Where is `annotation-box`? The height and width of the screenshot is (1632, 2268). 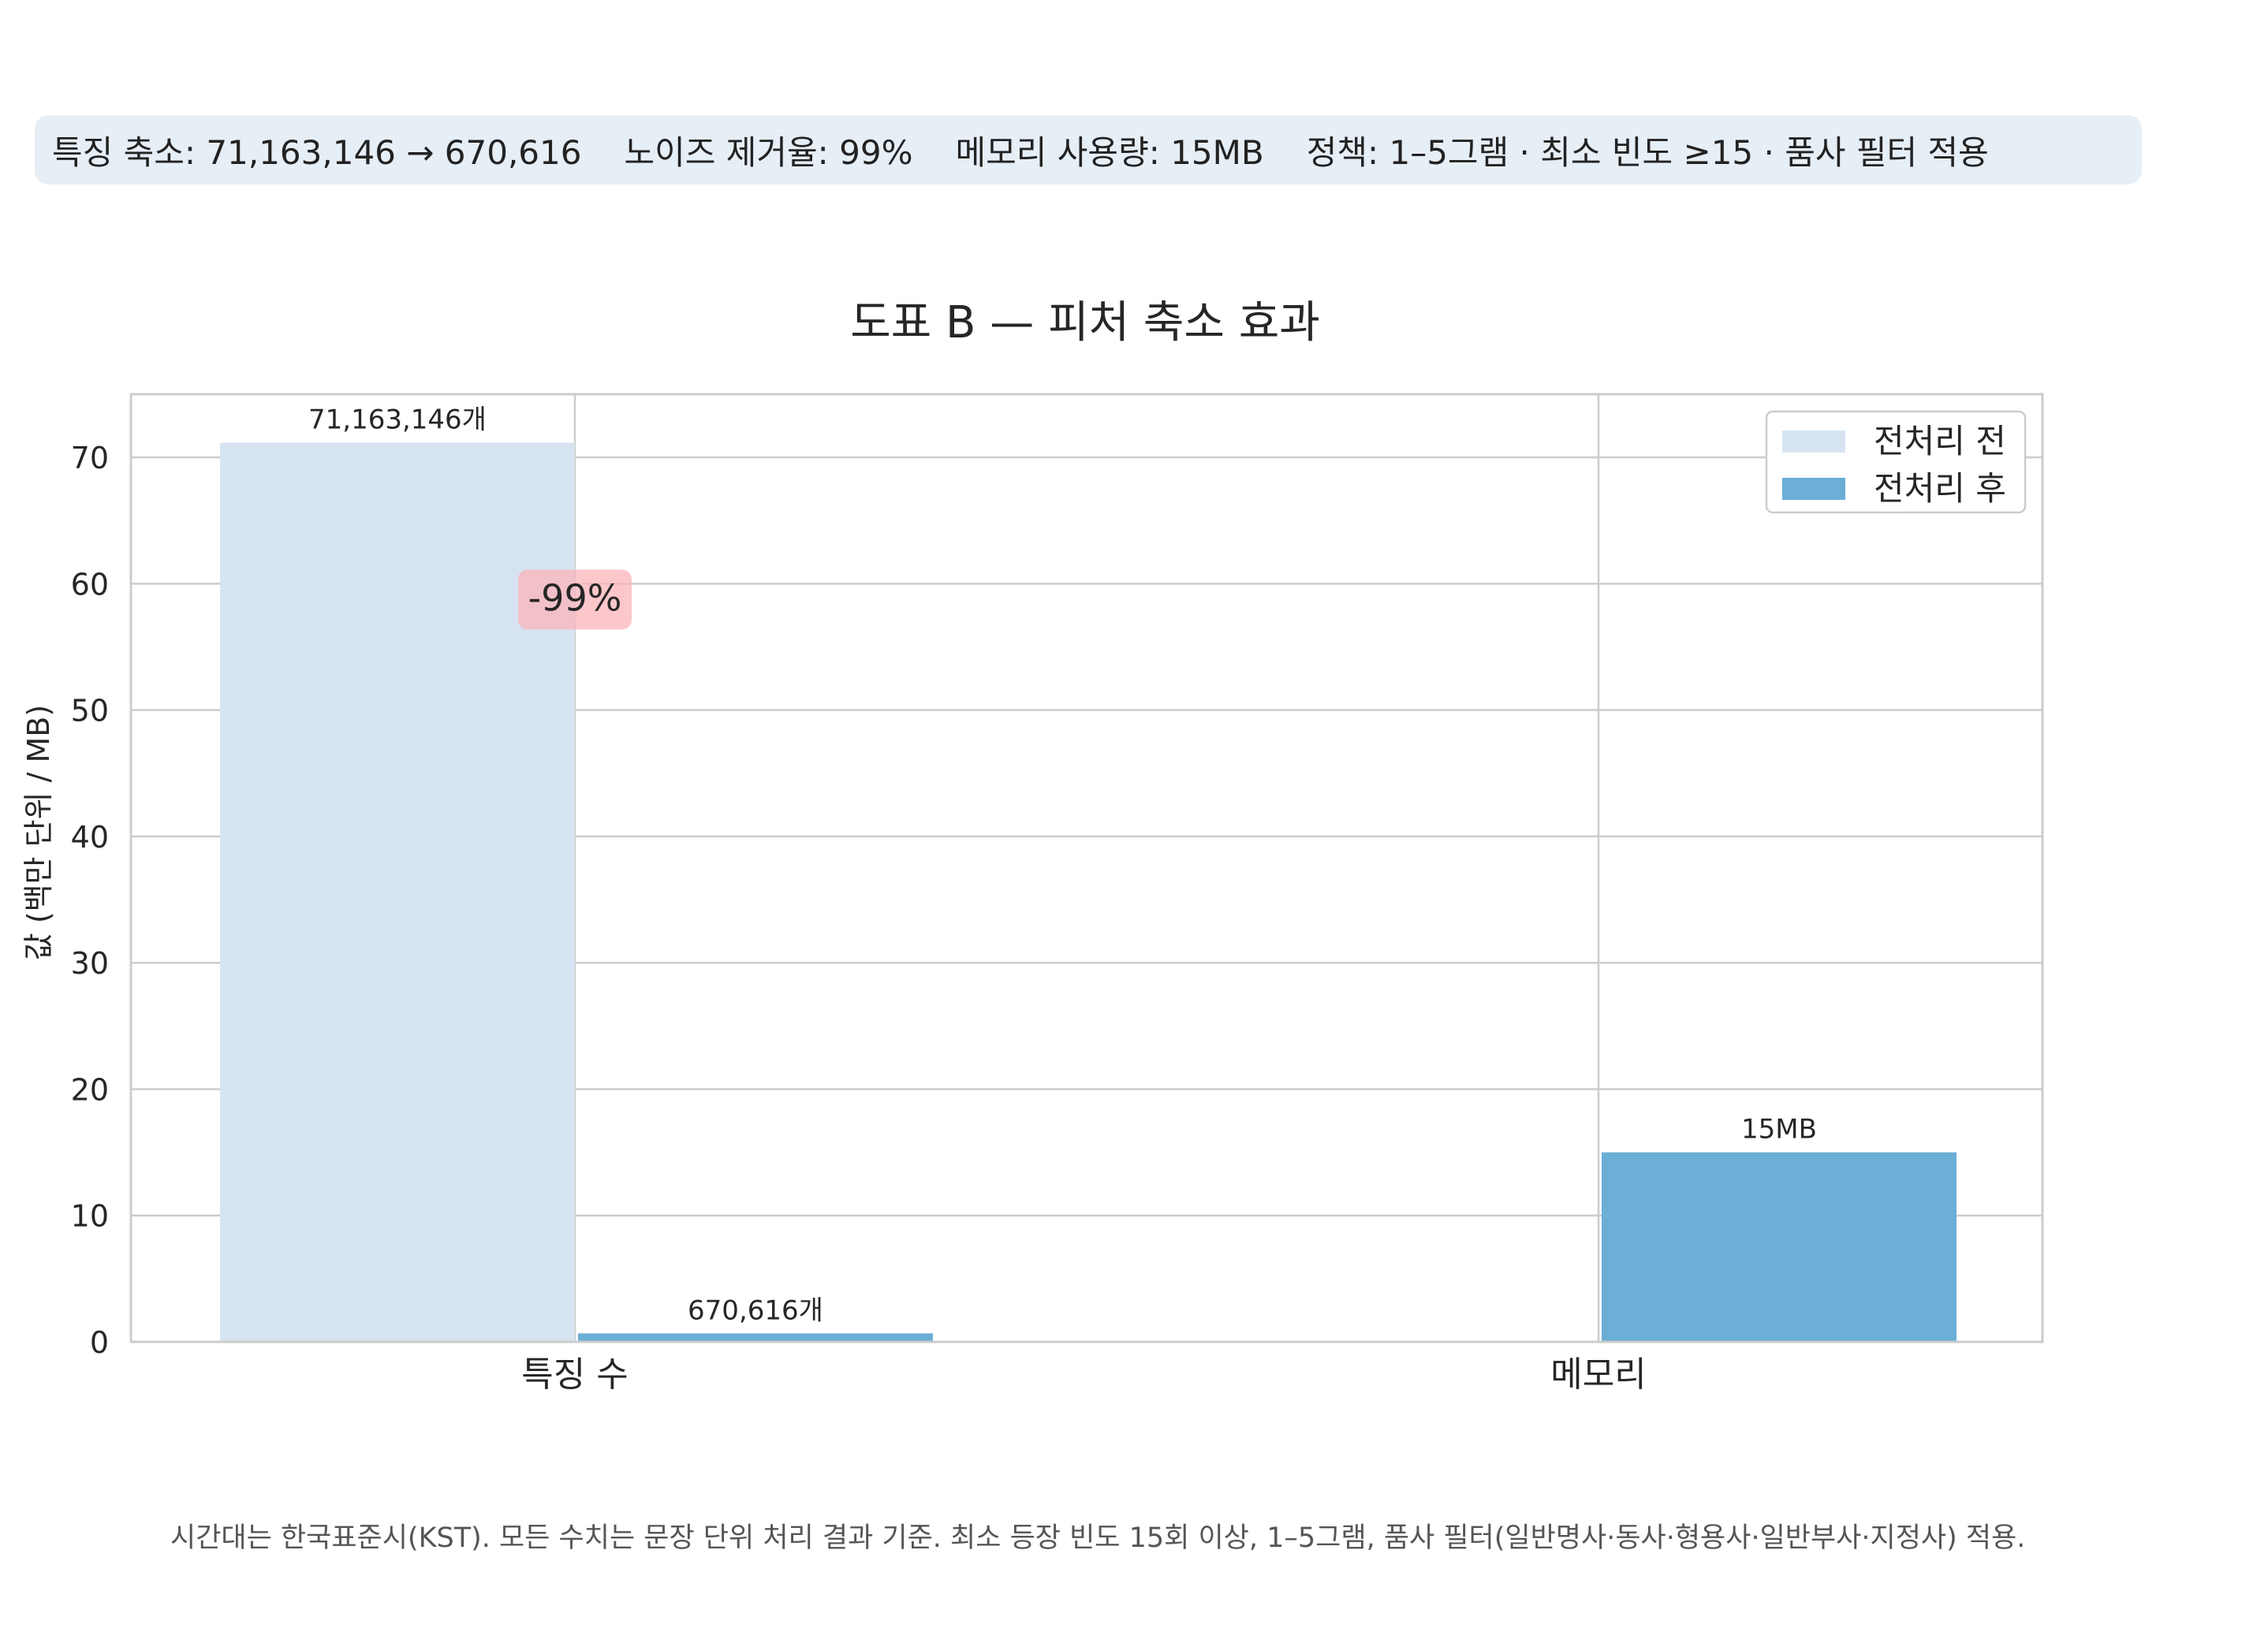 annotation-box is located at coordinates (575, 599).